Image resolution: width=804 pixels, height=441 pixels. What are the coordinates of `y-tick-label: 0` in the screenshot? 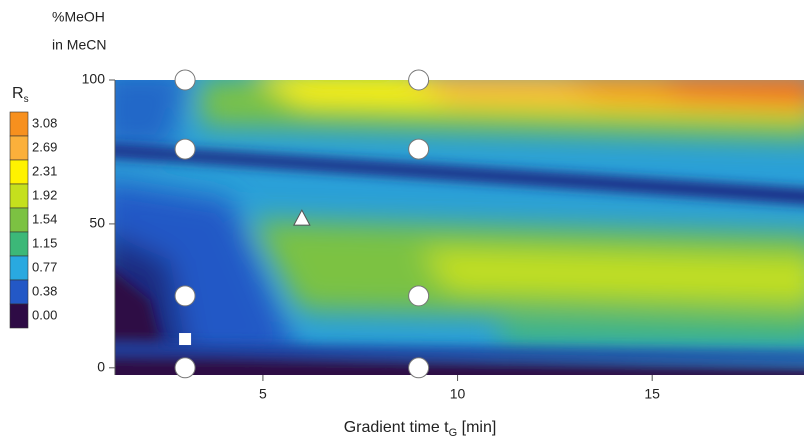 It's located at (101, 367).